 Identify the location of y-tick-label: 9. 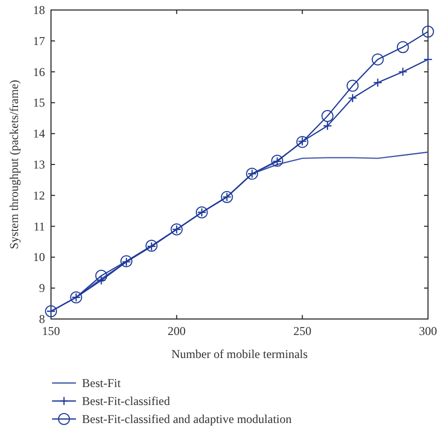
(42, 288).